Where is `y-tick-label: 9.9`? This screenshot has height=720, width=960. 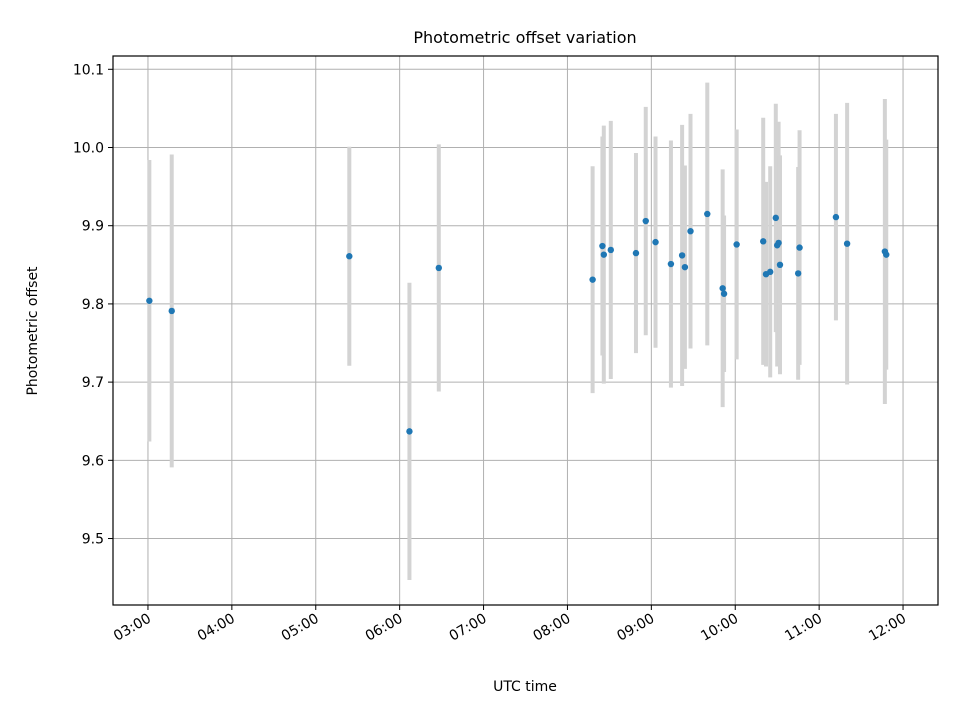
y-tick-label: 9.9 is located at coordinates (93, 227).